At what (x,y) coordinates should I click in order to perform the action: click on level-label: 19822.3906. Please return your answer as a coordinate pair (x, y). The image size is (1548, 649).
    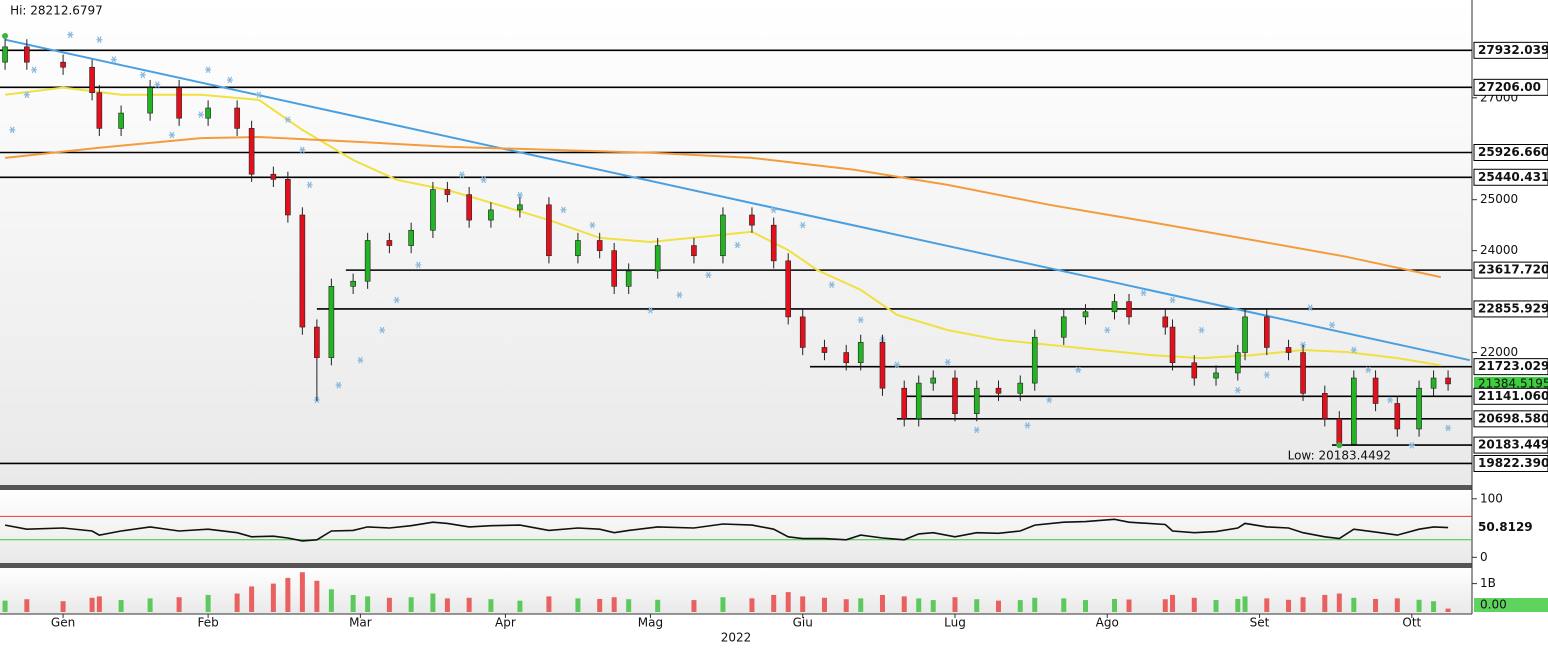
    Looking at the image, I should click on (1513, 463).